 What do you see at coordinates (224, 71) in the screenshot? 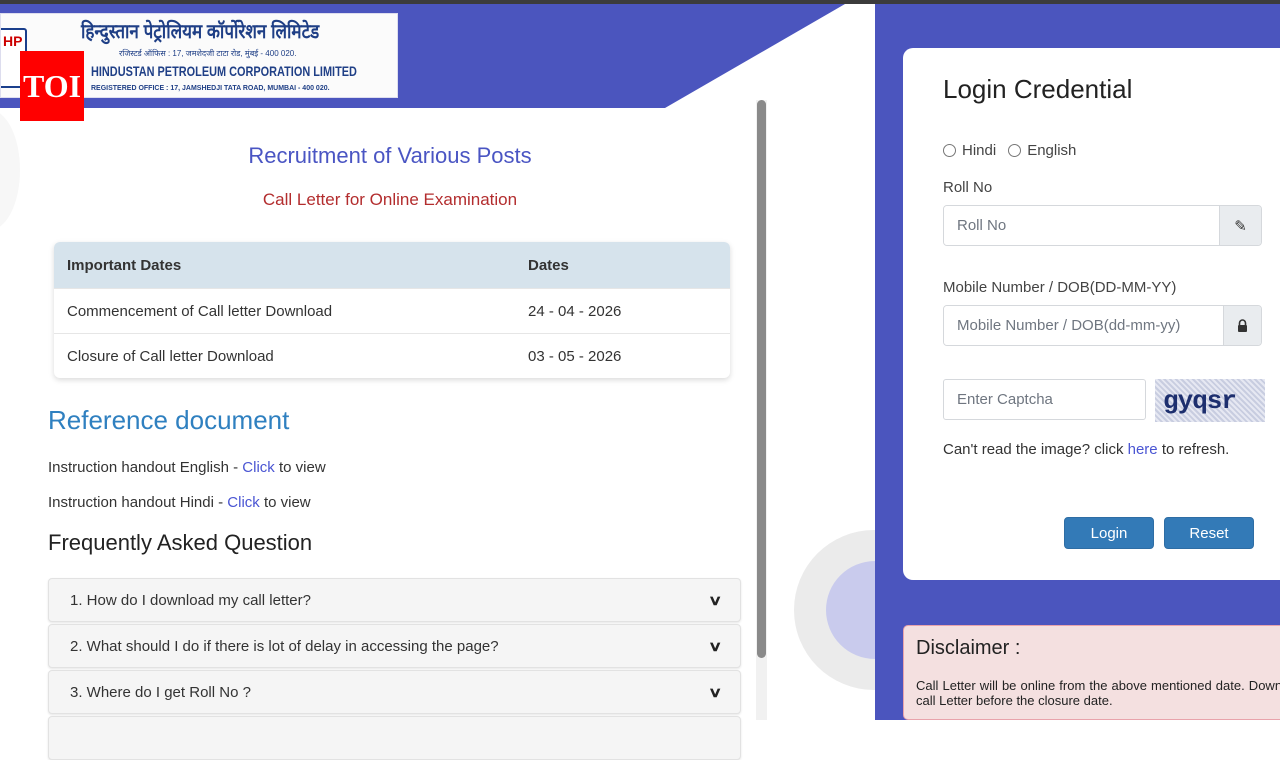
I see `logo-english: HINDUSTAN PETROLEUM CORPORATION LIMITED` at bounding box center [224, 71].